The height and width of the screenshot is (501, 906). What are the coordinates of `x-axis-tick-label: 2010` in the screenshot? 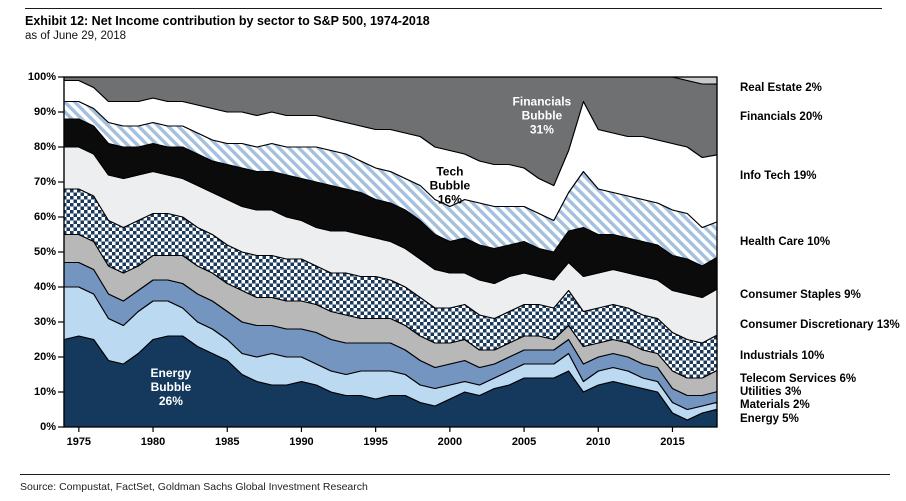 It's located at (598, 442).